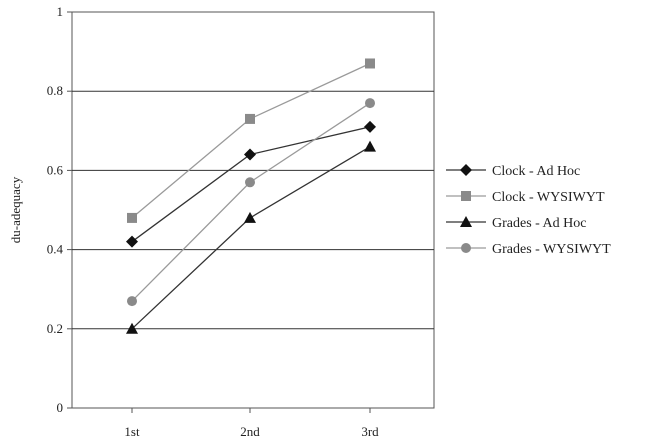  Describe the element at coordinates (55, 249) in the screenshot. I see `y-tick-label: 0.4` at that location.